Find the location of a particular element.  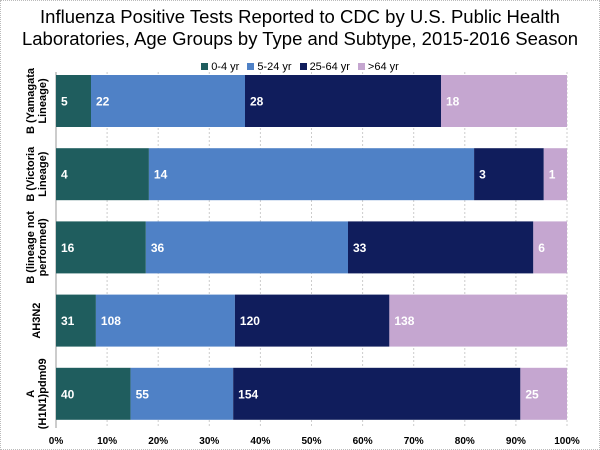

legend-label: 0-4 yr is located at coordinates (225, 67).